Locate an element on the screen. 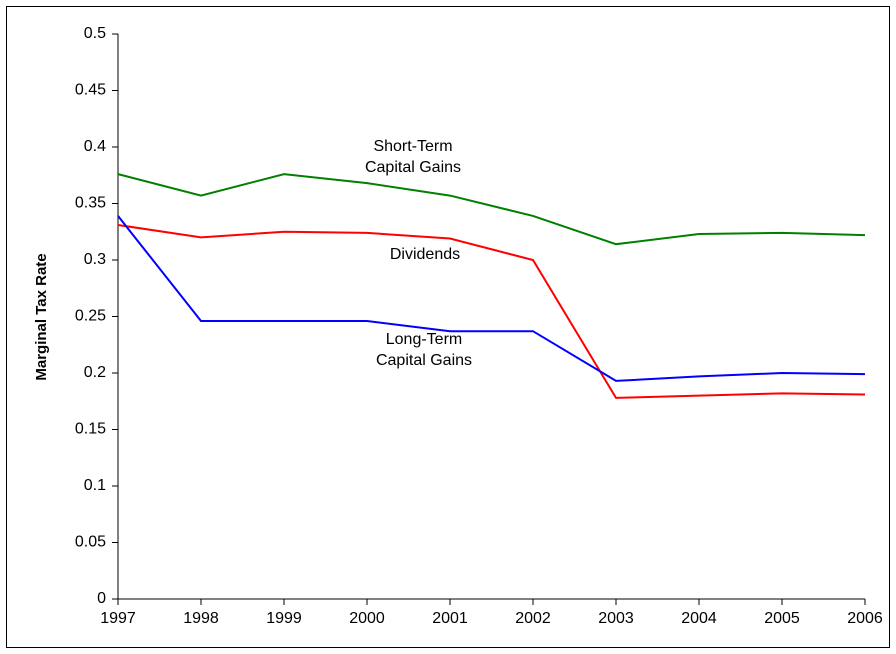 The image size is (896, 654). x-tick-label: 1998 is located at coordinates (201, 618).